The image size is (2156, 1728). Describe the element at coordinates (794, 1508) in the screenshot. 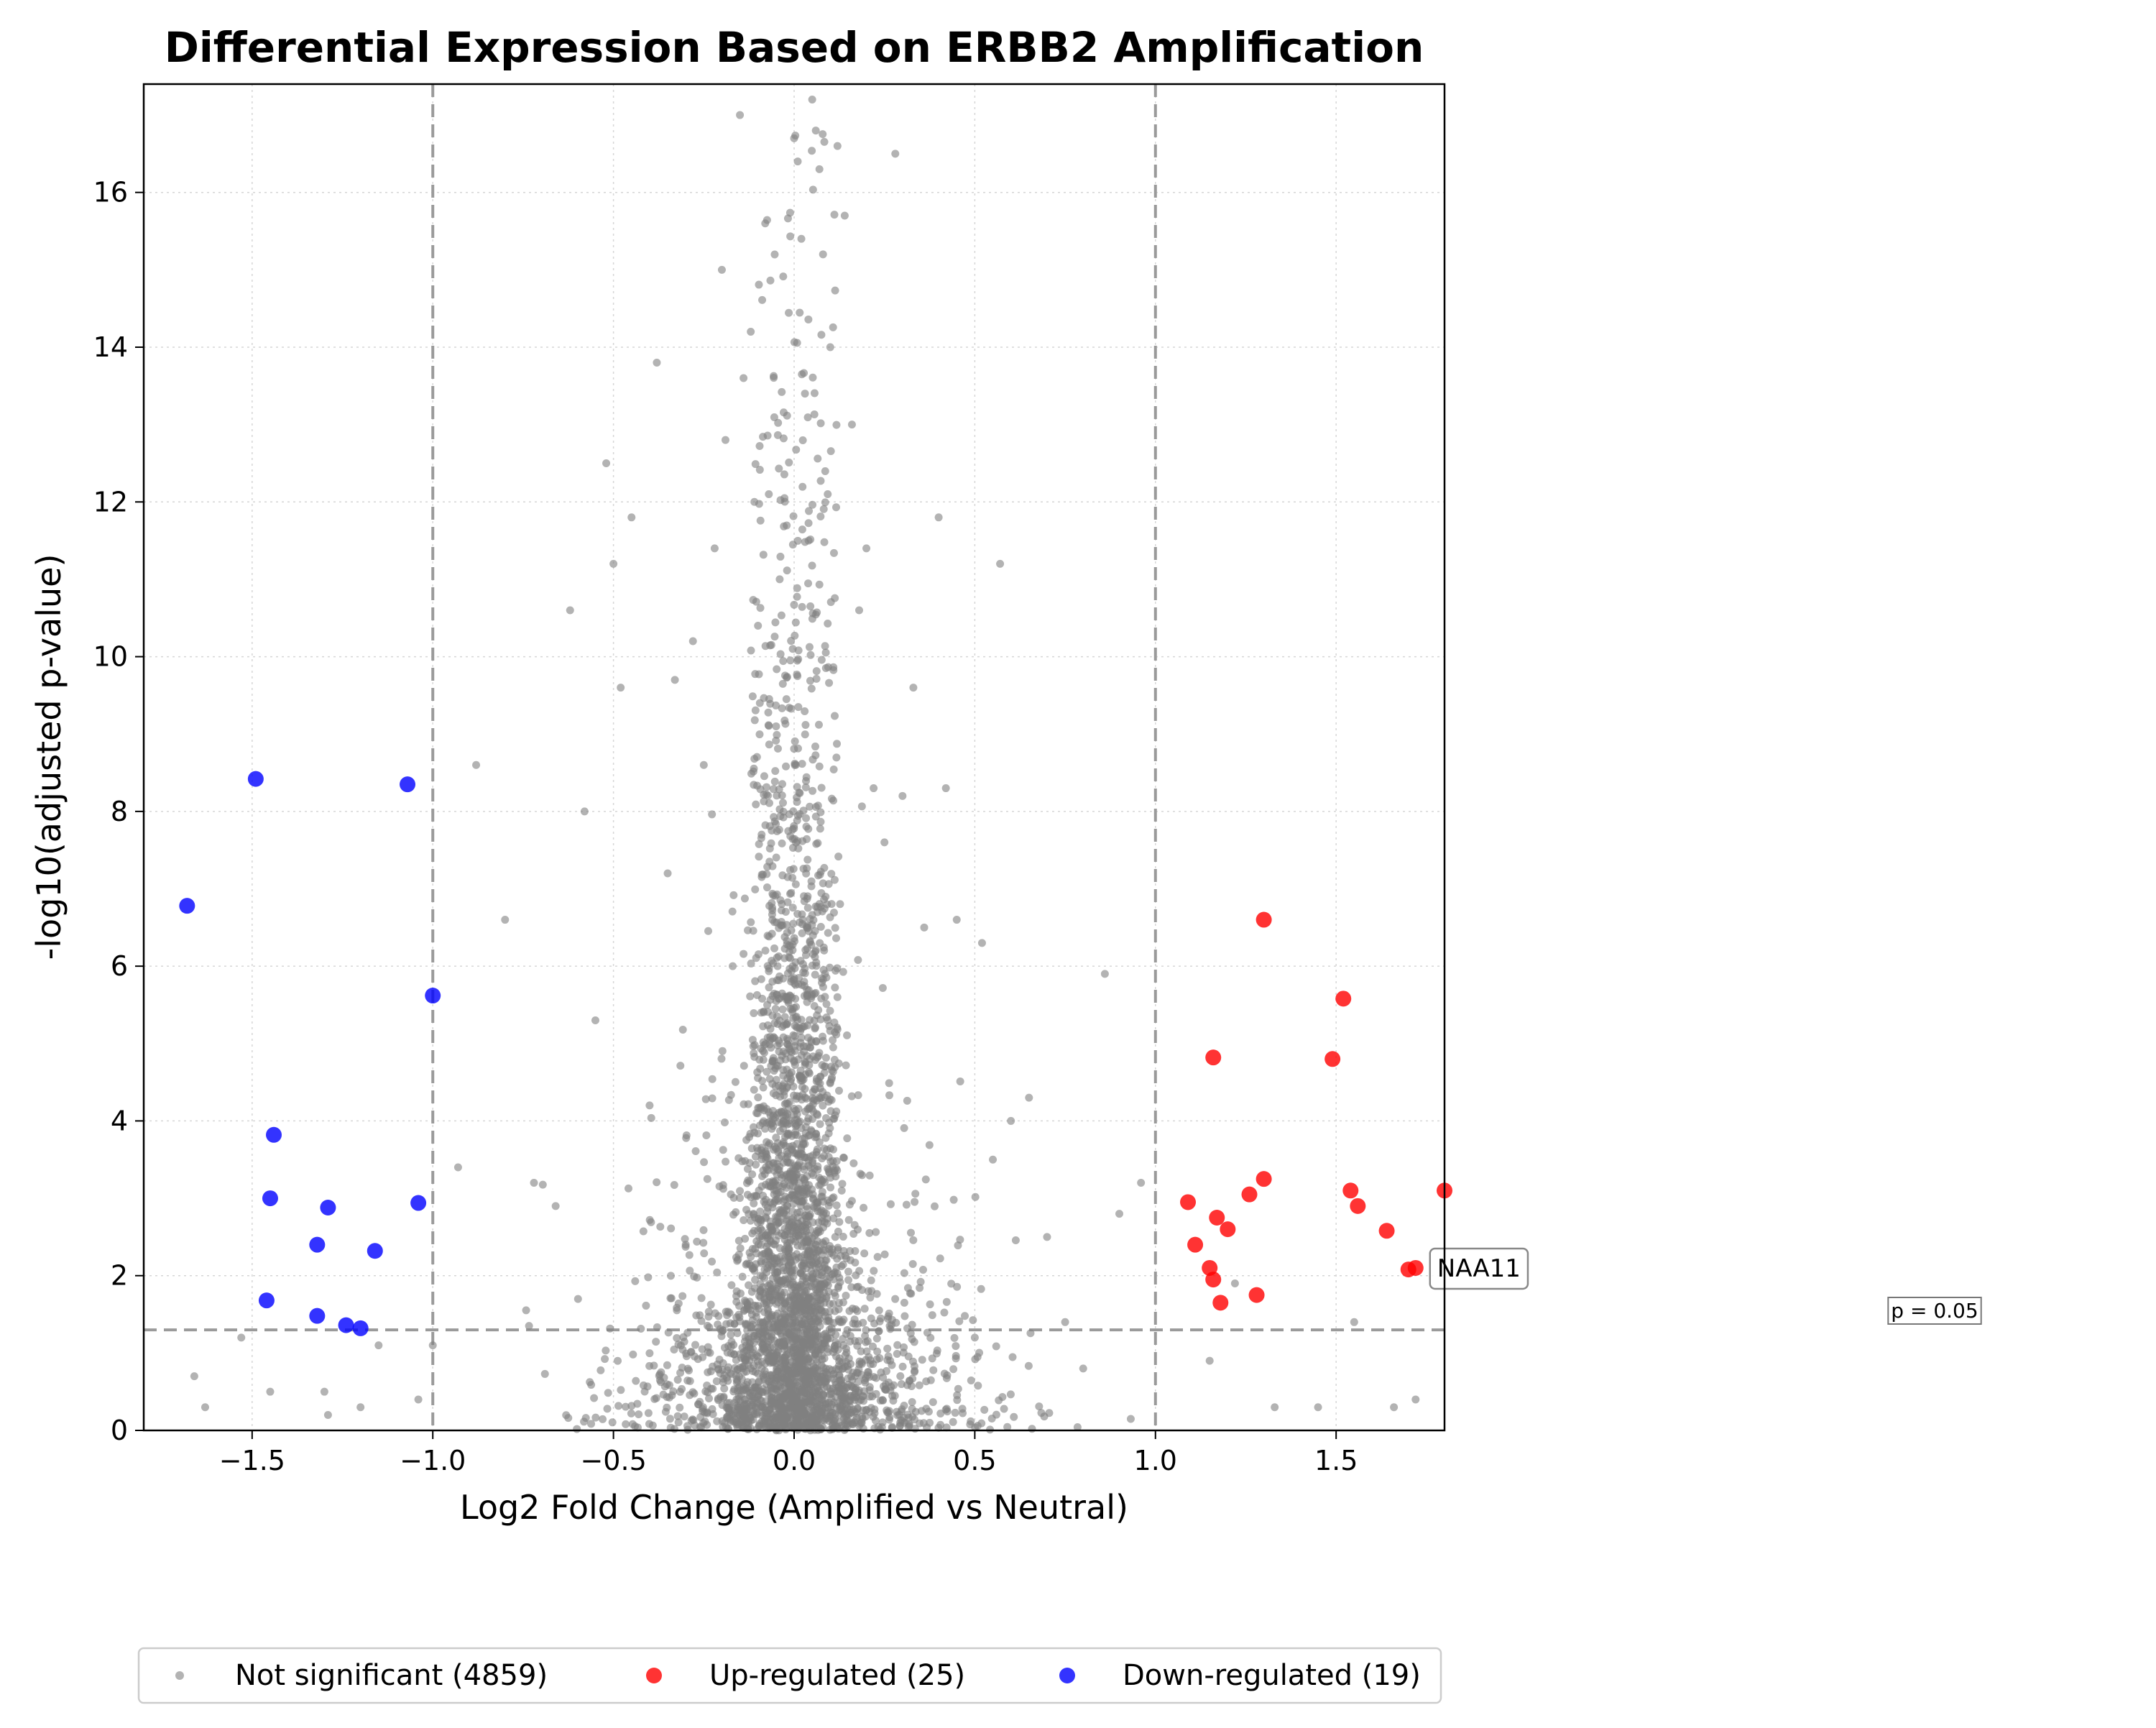

I see `x-axis-label: Log2 Fold Change (Amplified vs Neutral)` at that location.